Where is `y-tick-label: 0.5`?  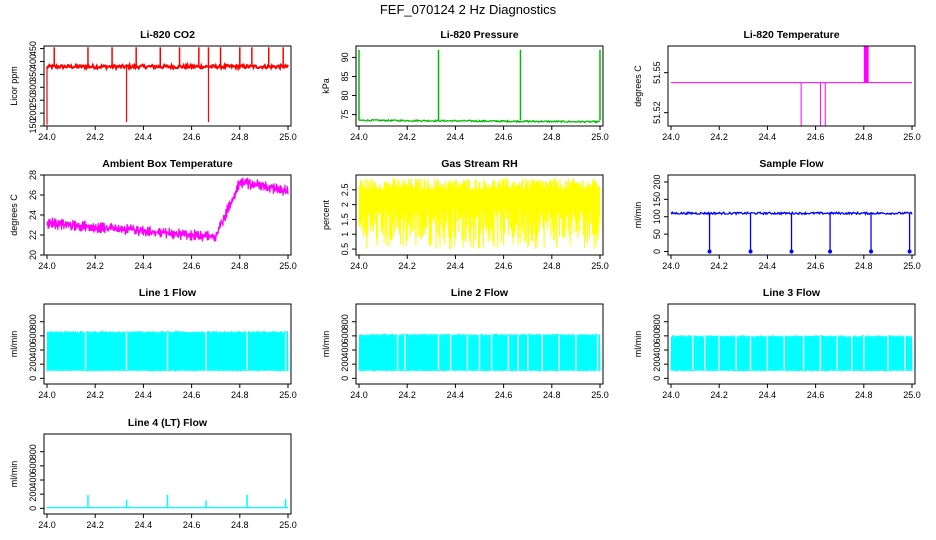
y-tick-label: 0.5 is located at coordinates (345, 249).